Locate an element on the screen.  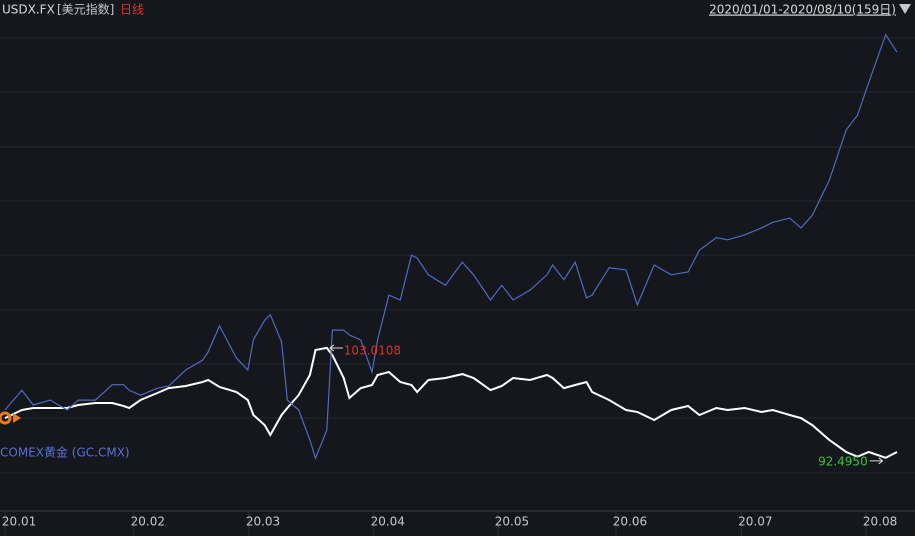
subtitle: [美元指数] is located at coordinates (85, 9).